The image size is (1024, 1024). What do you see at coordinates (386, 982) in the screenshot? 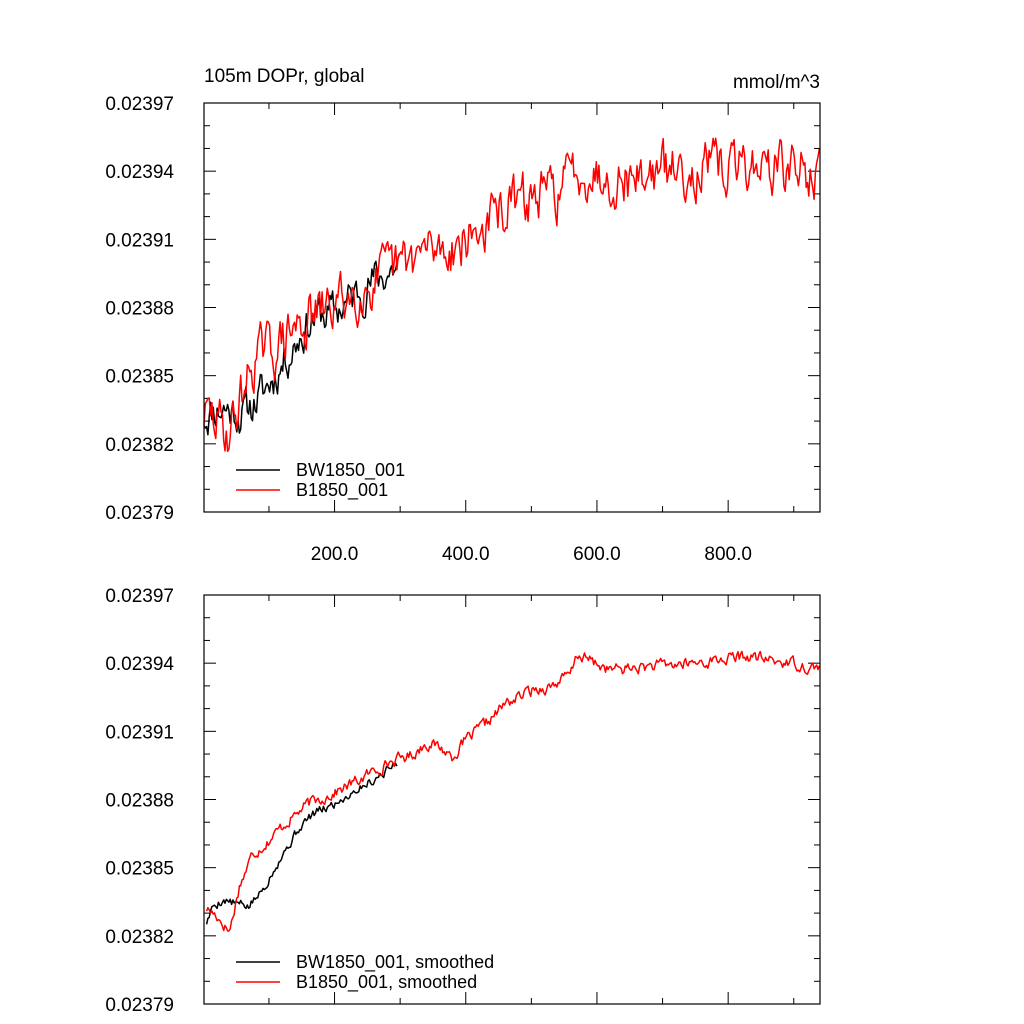
I see `legend-label: B1850_001, smoothed` at bounding box center [386, 982].